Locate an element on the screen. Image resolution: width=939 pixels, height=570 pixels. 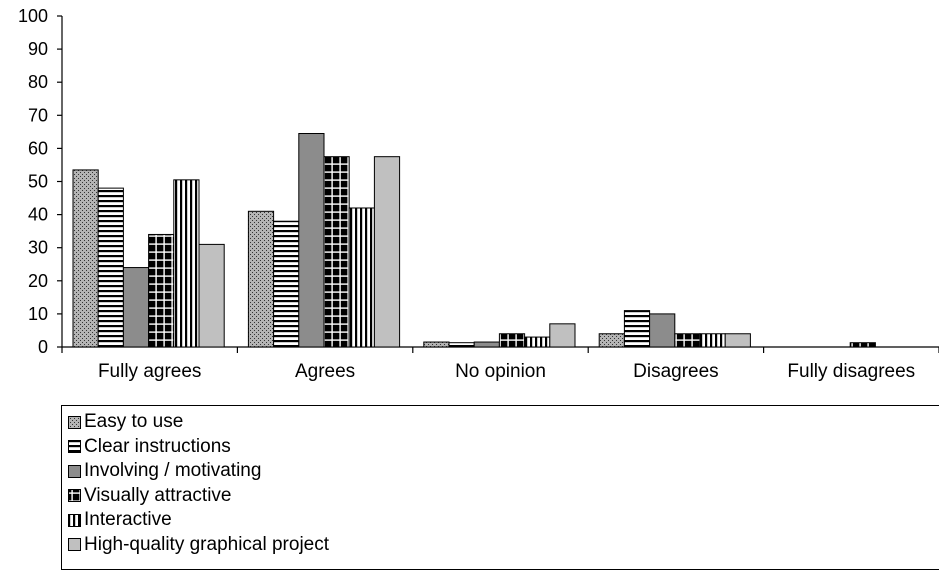
legend-label: Easy to use is located at coordinates (134, 421).